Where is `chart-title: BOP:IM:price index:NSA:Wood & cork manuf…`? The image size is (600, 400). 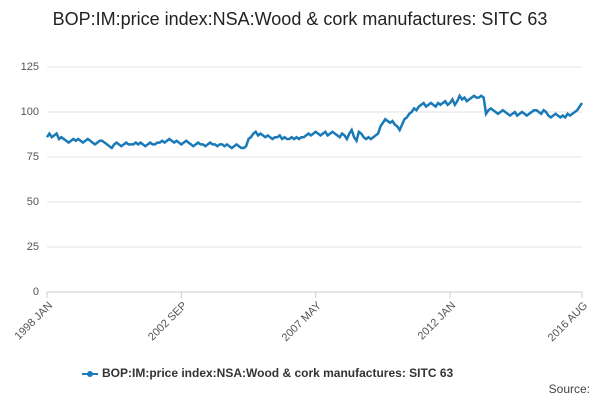
chart-title: BOP:IM:price index:NSA:Wood & cork manuf… is located at coordinates (300, 19).